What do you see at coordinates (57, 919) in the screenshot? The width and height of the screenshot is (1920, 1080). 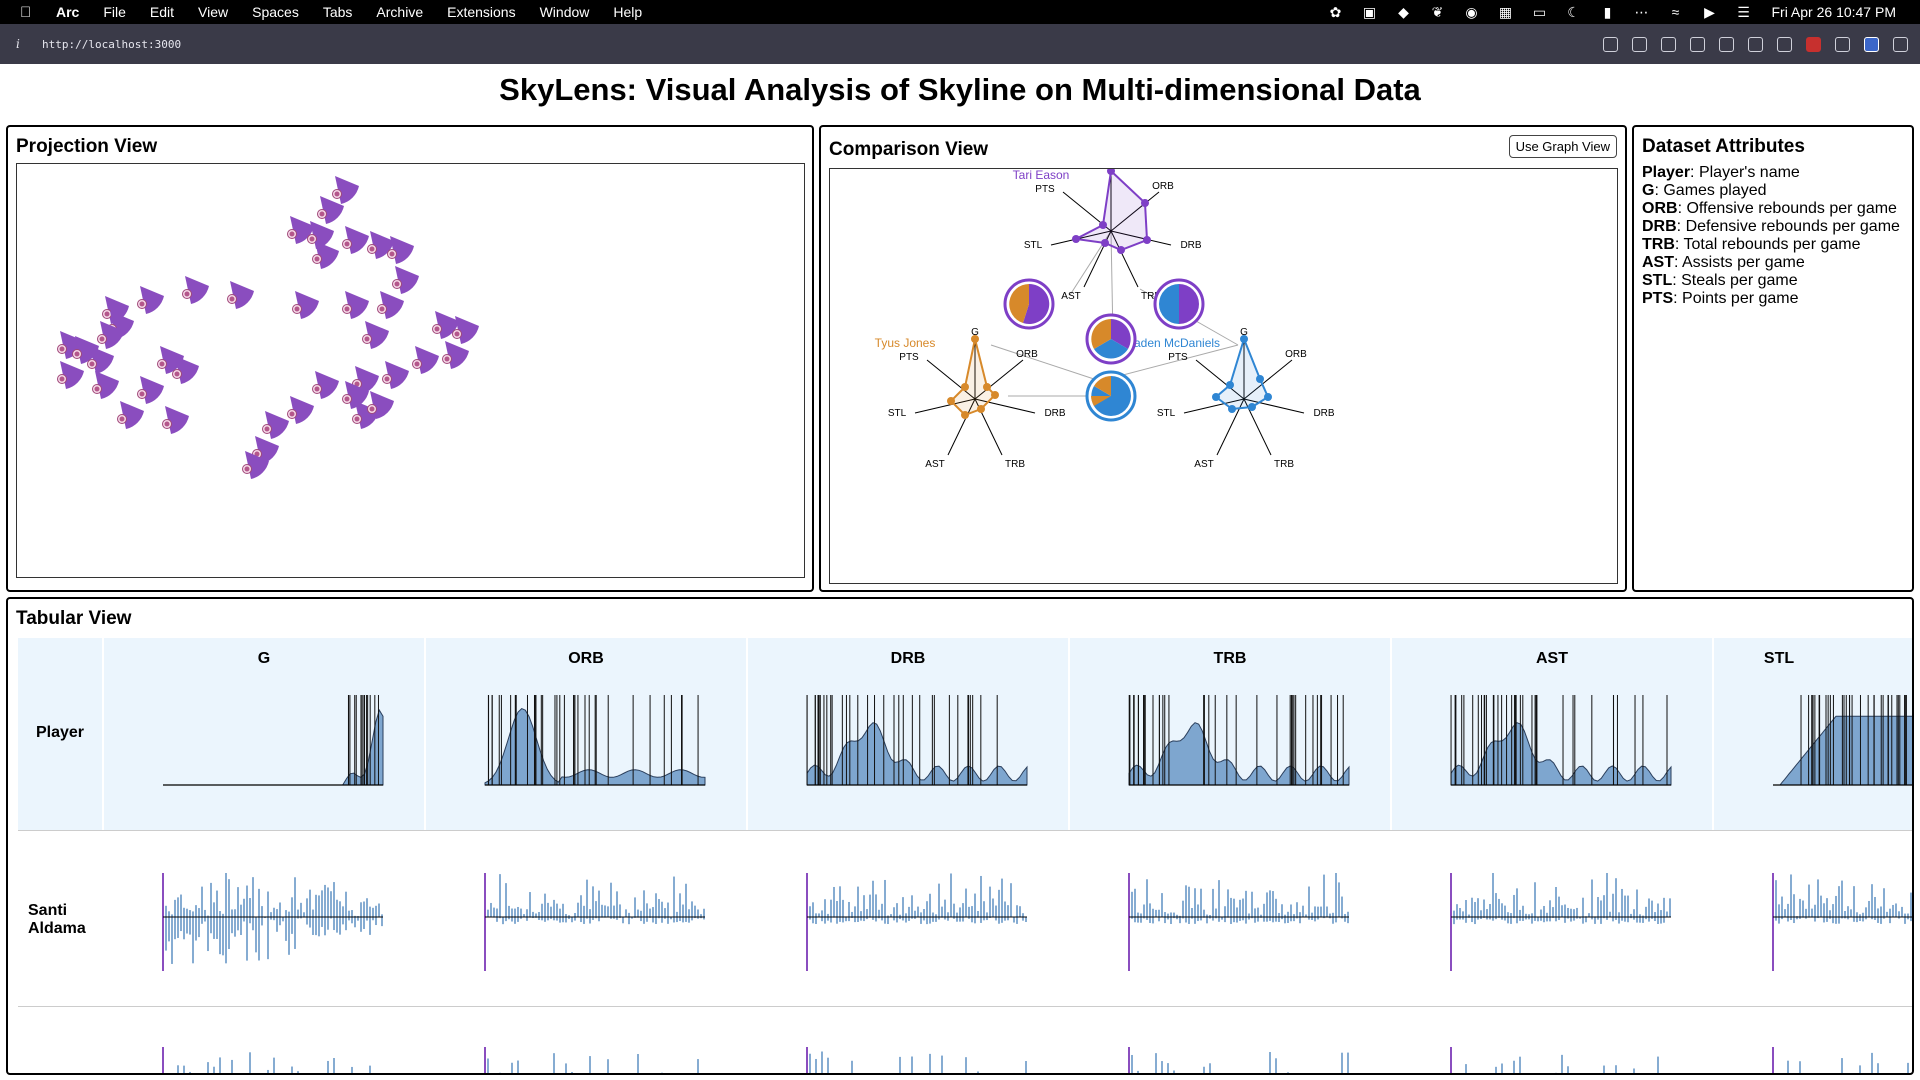 I see `row-label-santi-aldama: Santi Aldama` at bounding box center [57, 919].